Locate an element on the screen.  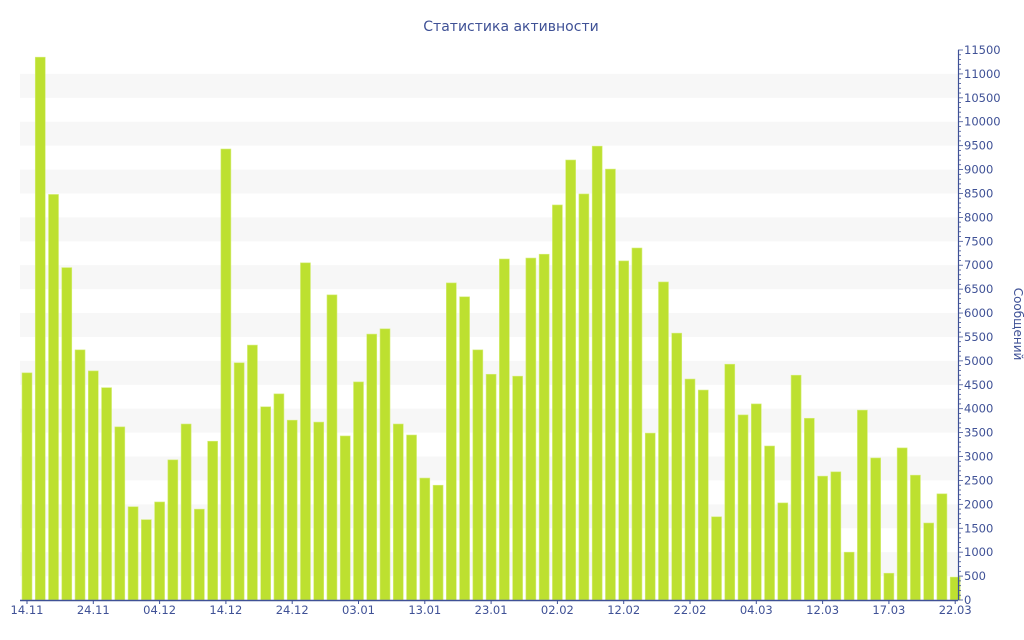
x-tick-label: 03.01 is located at coordinates (358, 610).